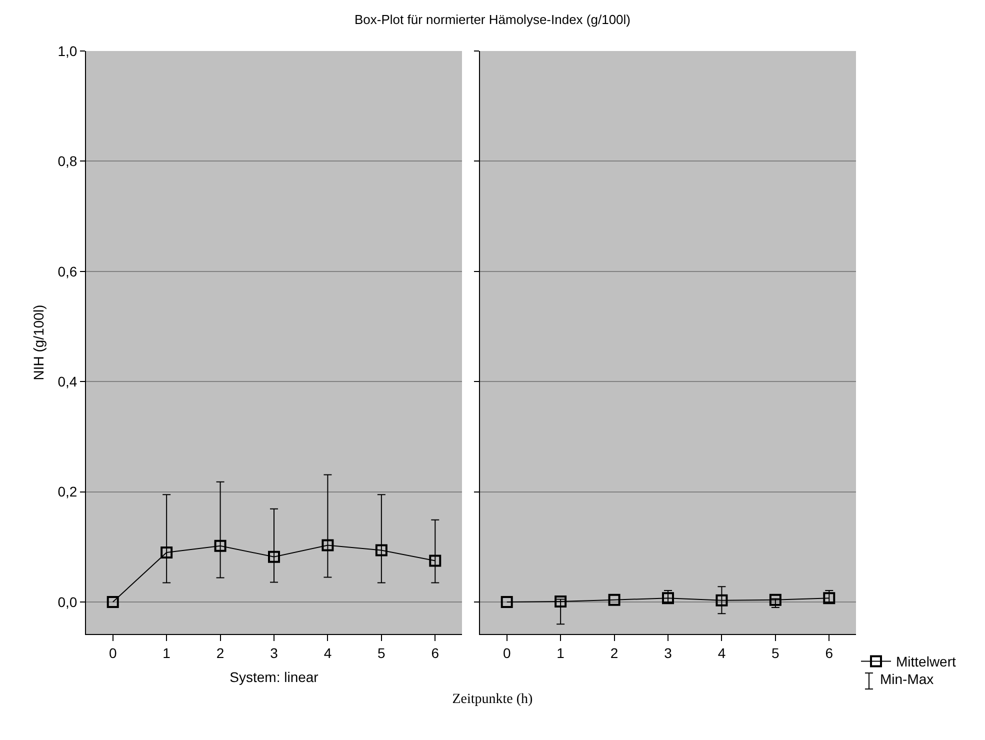  Describe the element at coordinates (907, 679) in the screenshot. I see `text: Min-Max` at that location.